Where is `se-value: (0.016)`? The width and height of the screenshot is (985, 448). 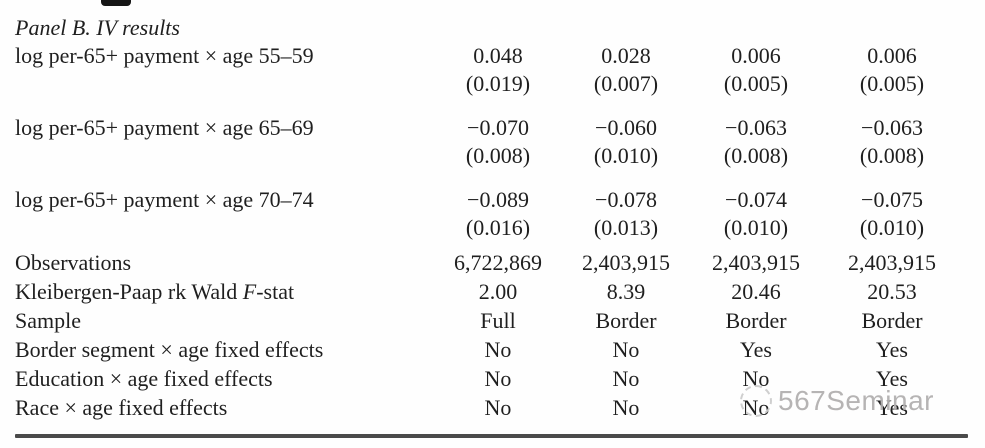
se-value: (0.016) is located at coordinates (498, 227).